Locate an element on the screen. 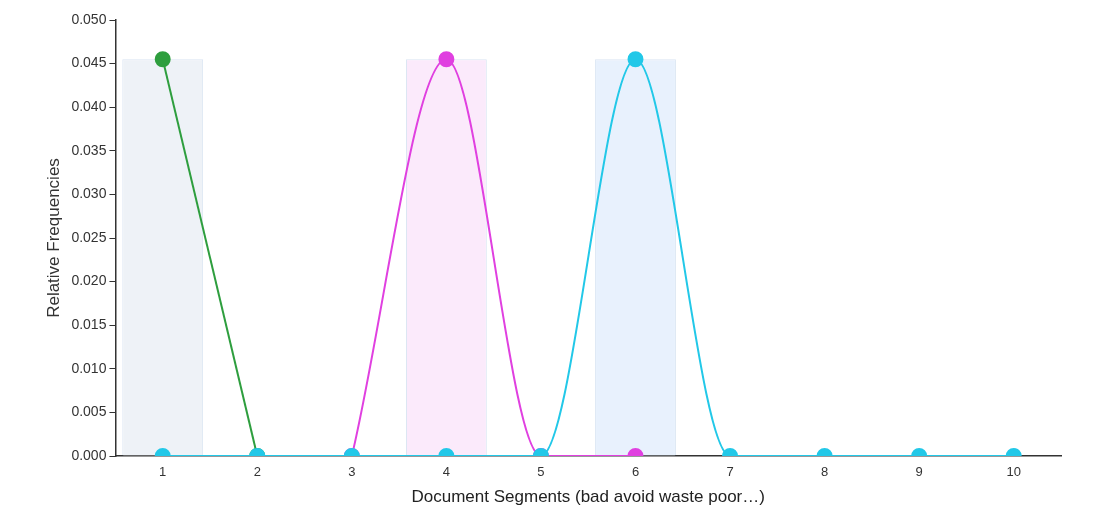 This screenshot has height=522, width=1106. x-tick-label: 1 is located at coordinates (163, 472).